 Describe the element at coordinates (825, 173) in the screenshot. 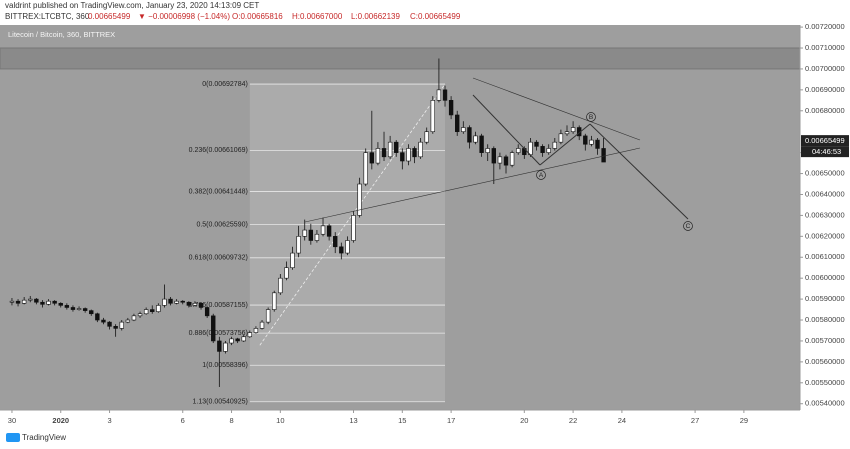

I see `y-tick-label: 0.00650000` at that location.